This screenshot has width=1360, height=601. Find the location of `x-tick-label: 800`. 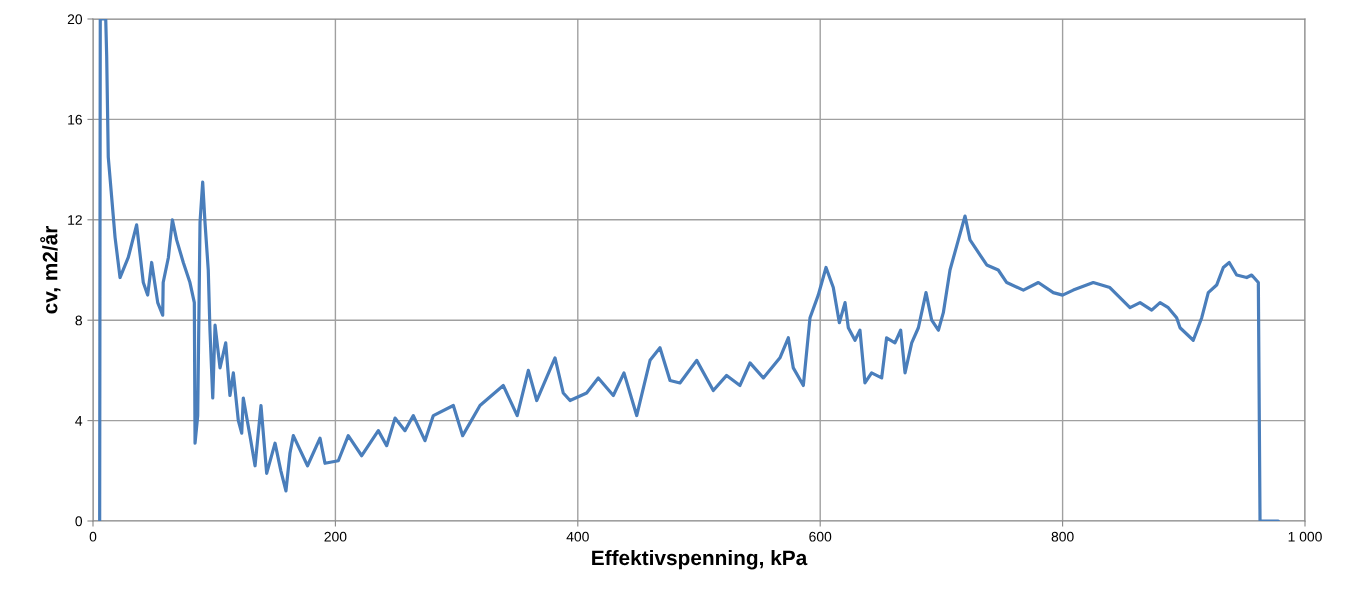

x-tick-label: 800 is located at coordinates (1062, 536).